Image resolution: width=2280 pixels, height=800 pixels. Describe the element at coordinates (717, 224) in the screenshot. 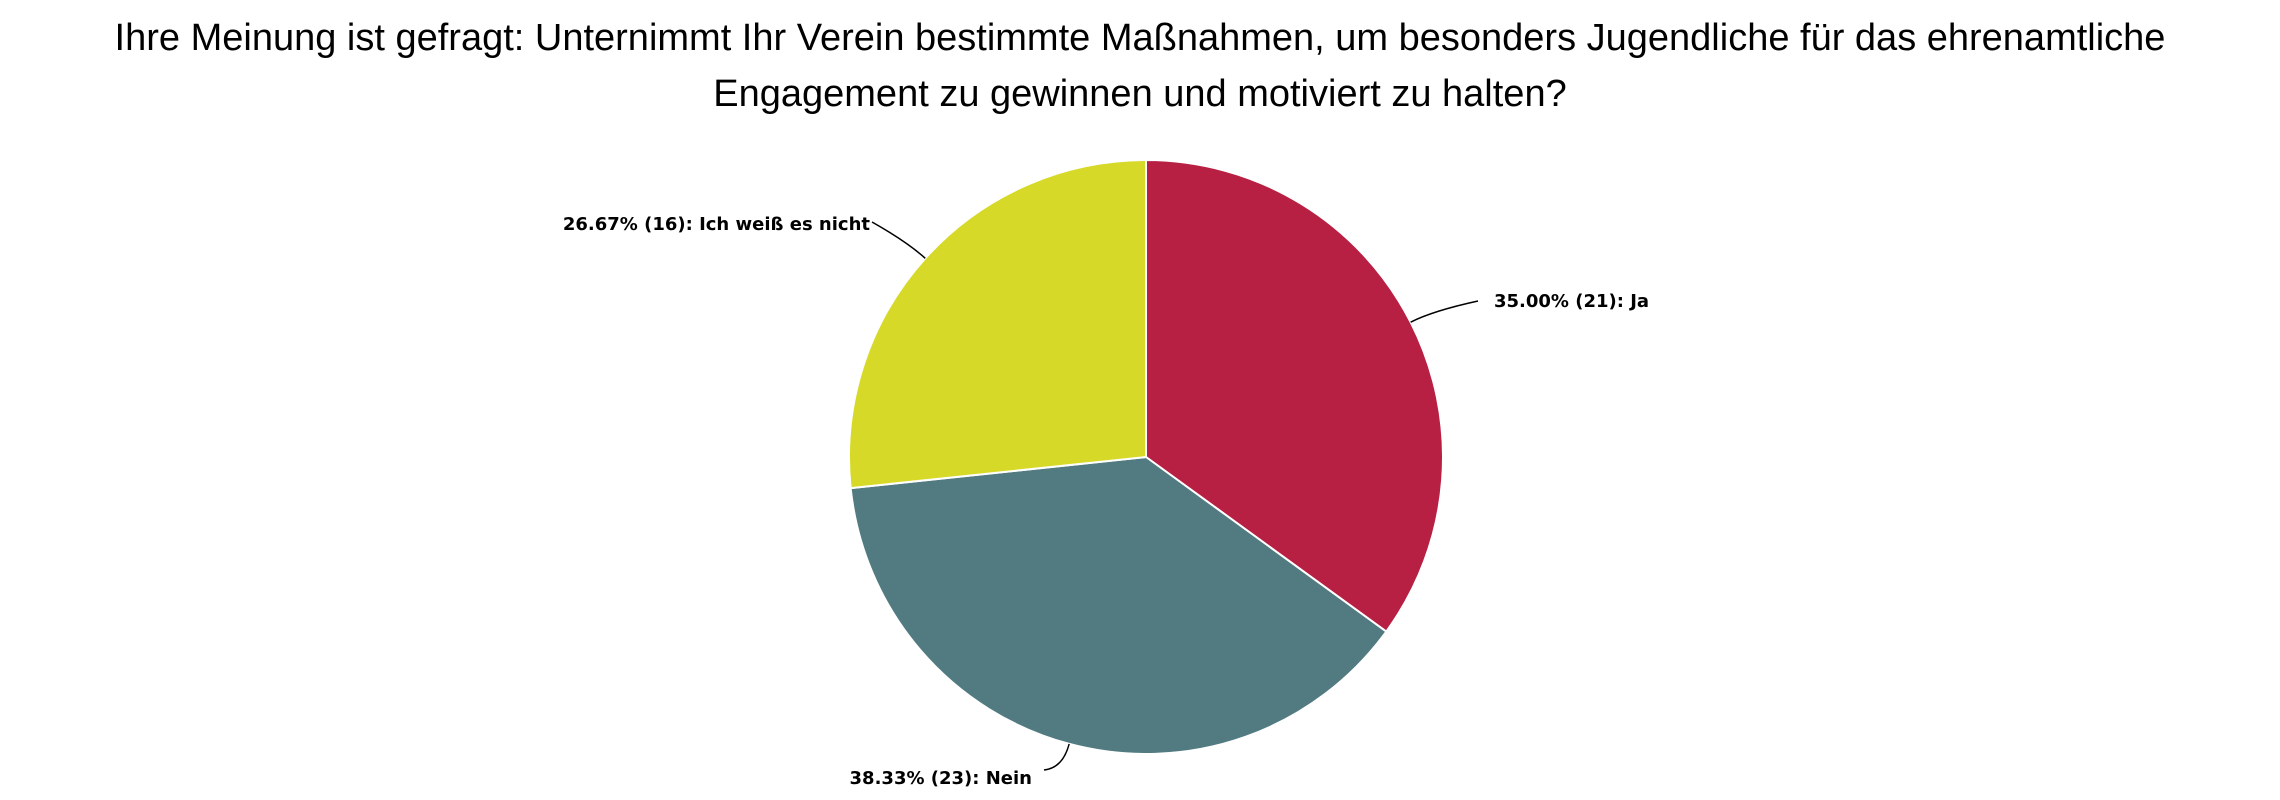

I see `data-label: 26.67% (16): Ich weiß es nicht` at that location.